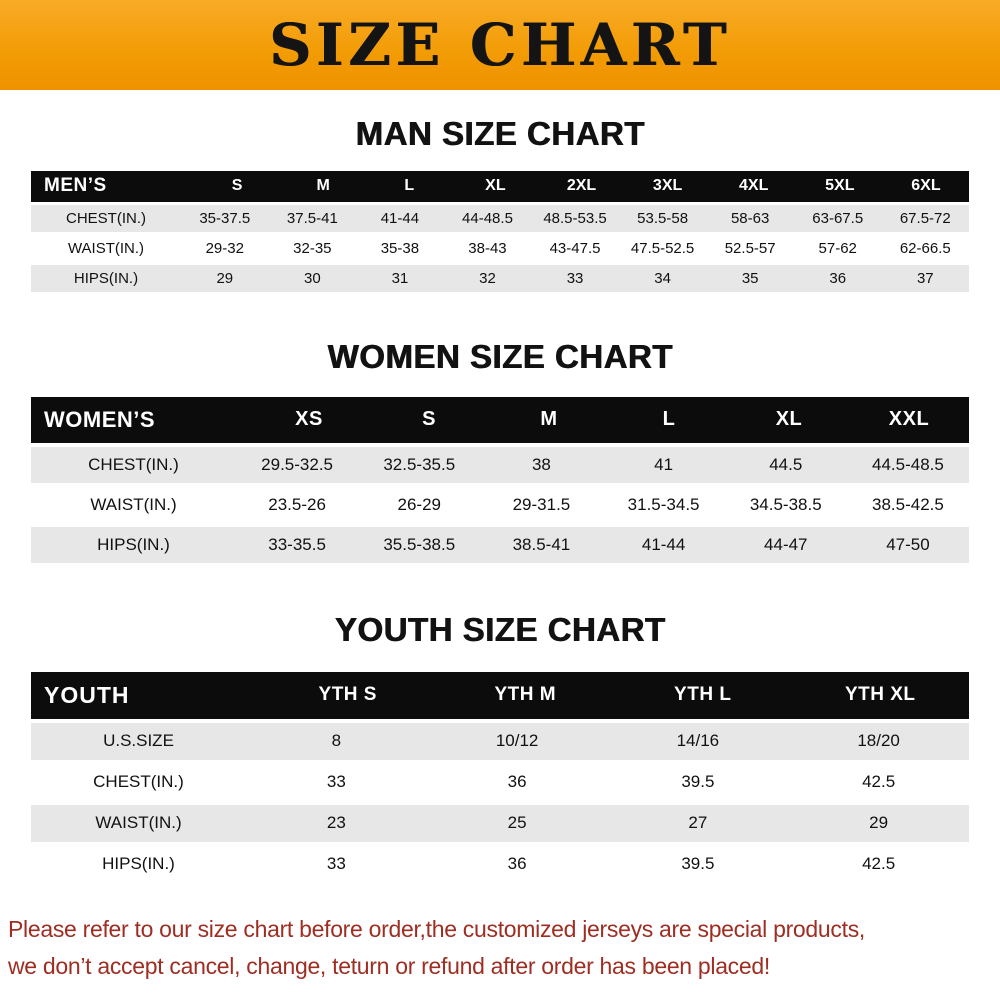  I want to click on cell-value: 44-48.5, so click(487, 218).